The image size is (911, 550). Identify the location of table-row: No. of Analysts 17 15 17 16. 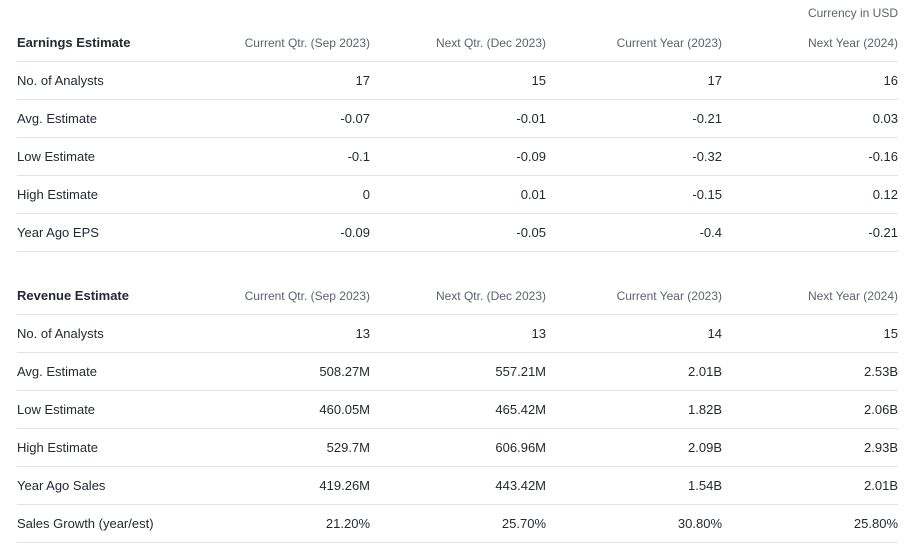
(457, 80).